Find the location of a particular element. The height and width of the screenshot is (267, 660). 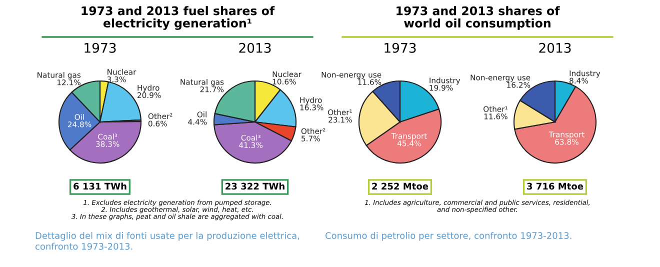

text: 6 131 TWh is located at coordinates (100, 186).